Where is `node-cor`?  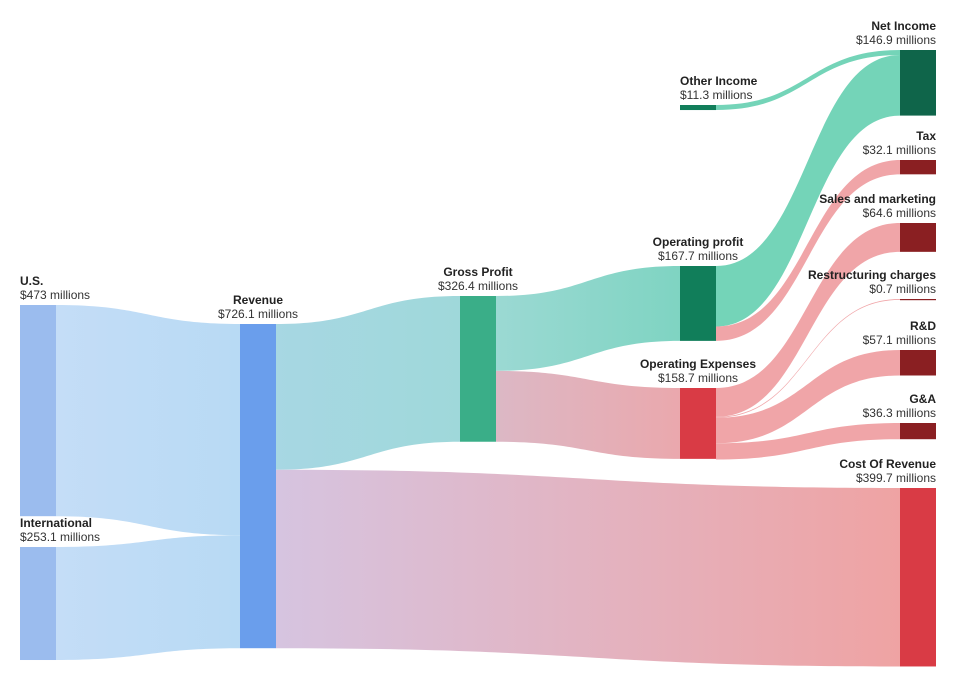 node-cor is located at coordinates (918, 577).